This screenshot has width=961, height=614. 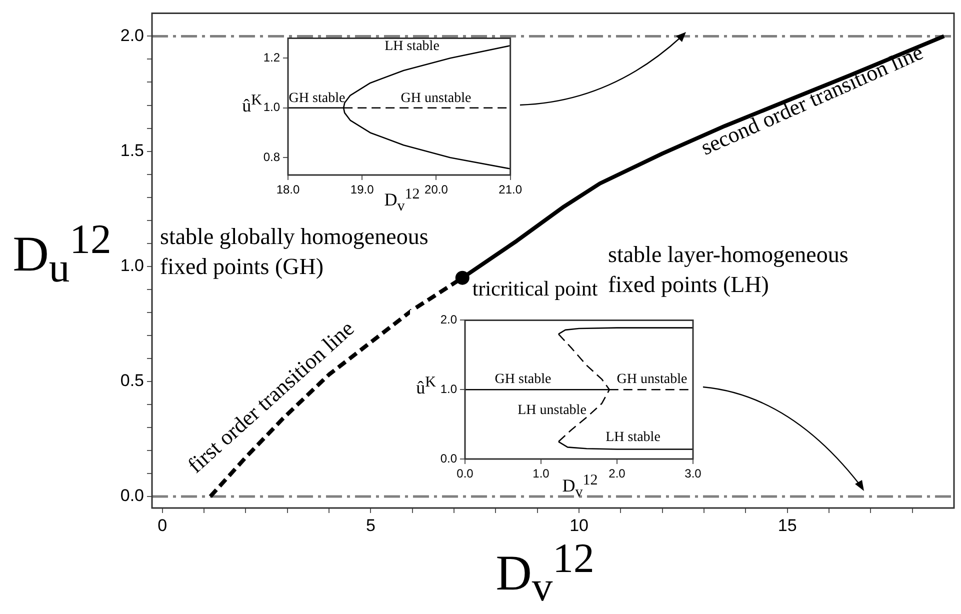 I want to click on annotation: tricritical point, so click(x=535, y=288).